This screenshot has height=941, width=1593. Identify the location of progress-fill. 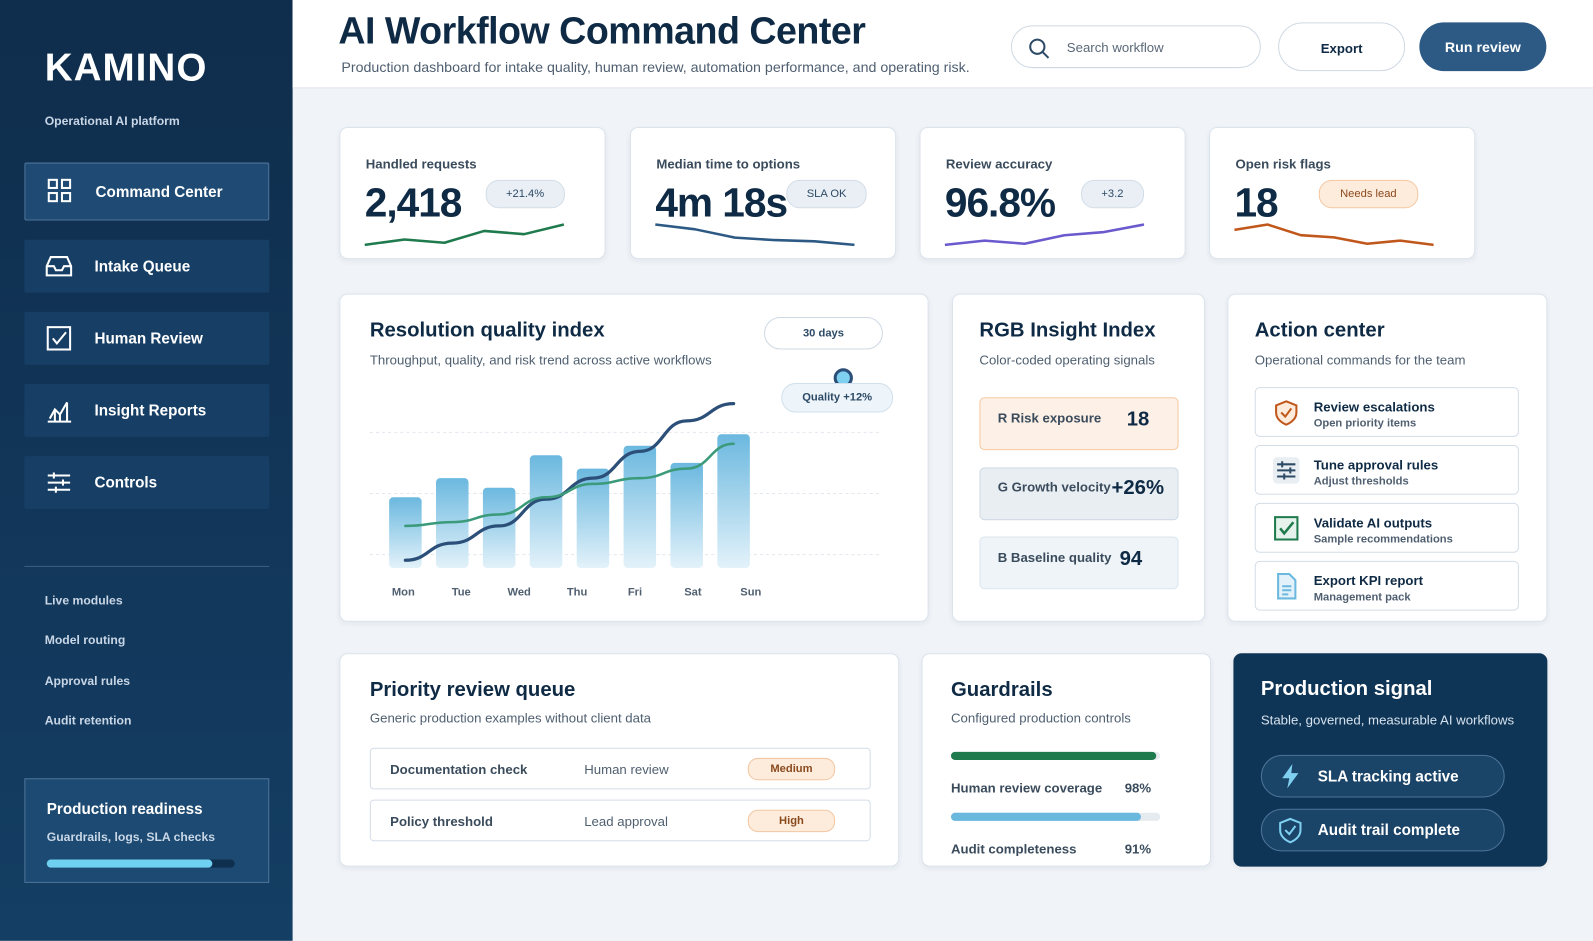
(1053, 755).